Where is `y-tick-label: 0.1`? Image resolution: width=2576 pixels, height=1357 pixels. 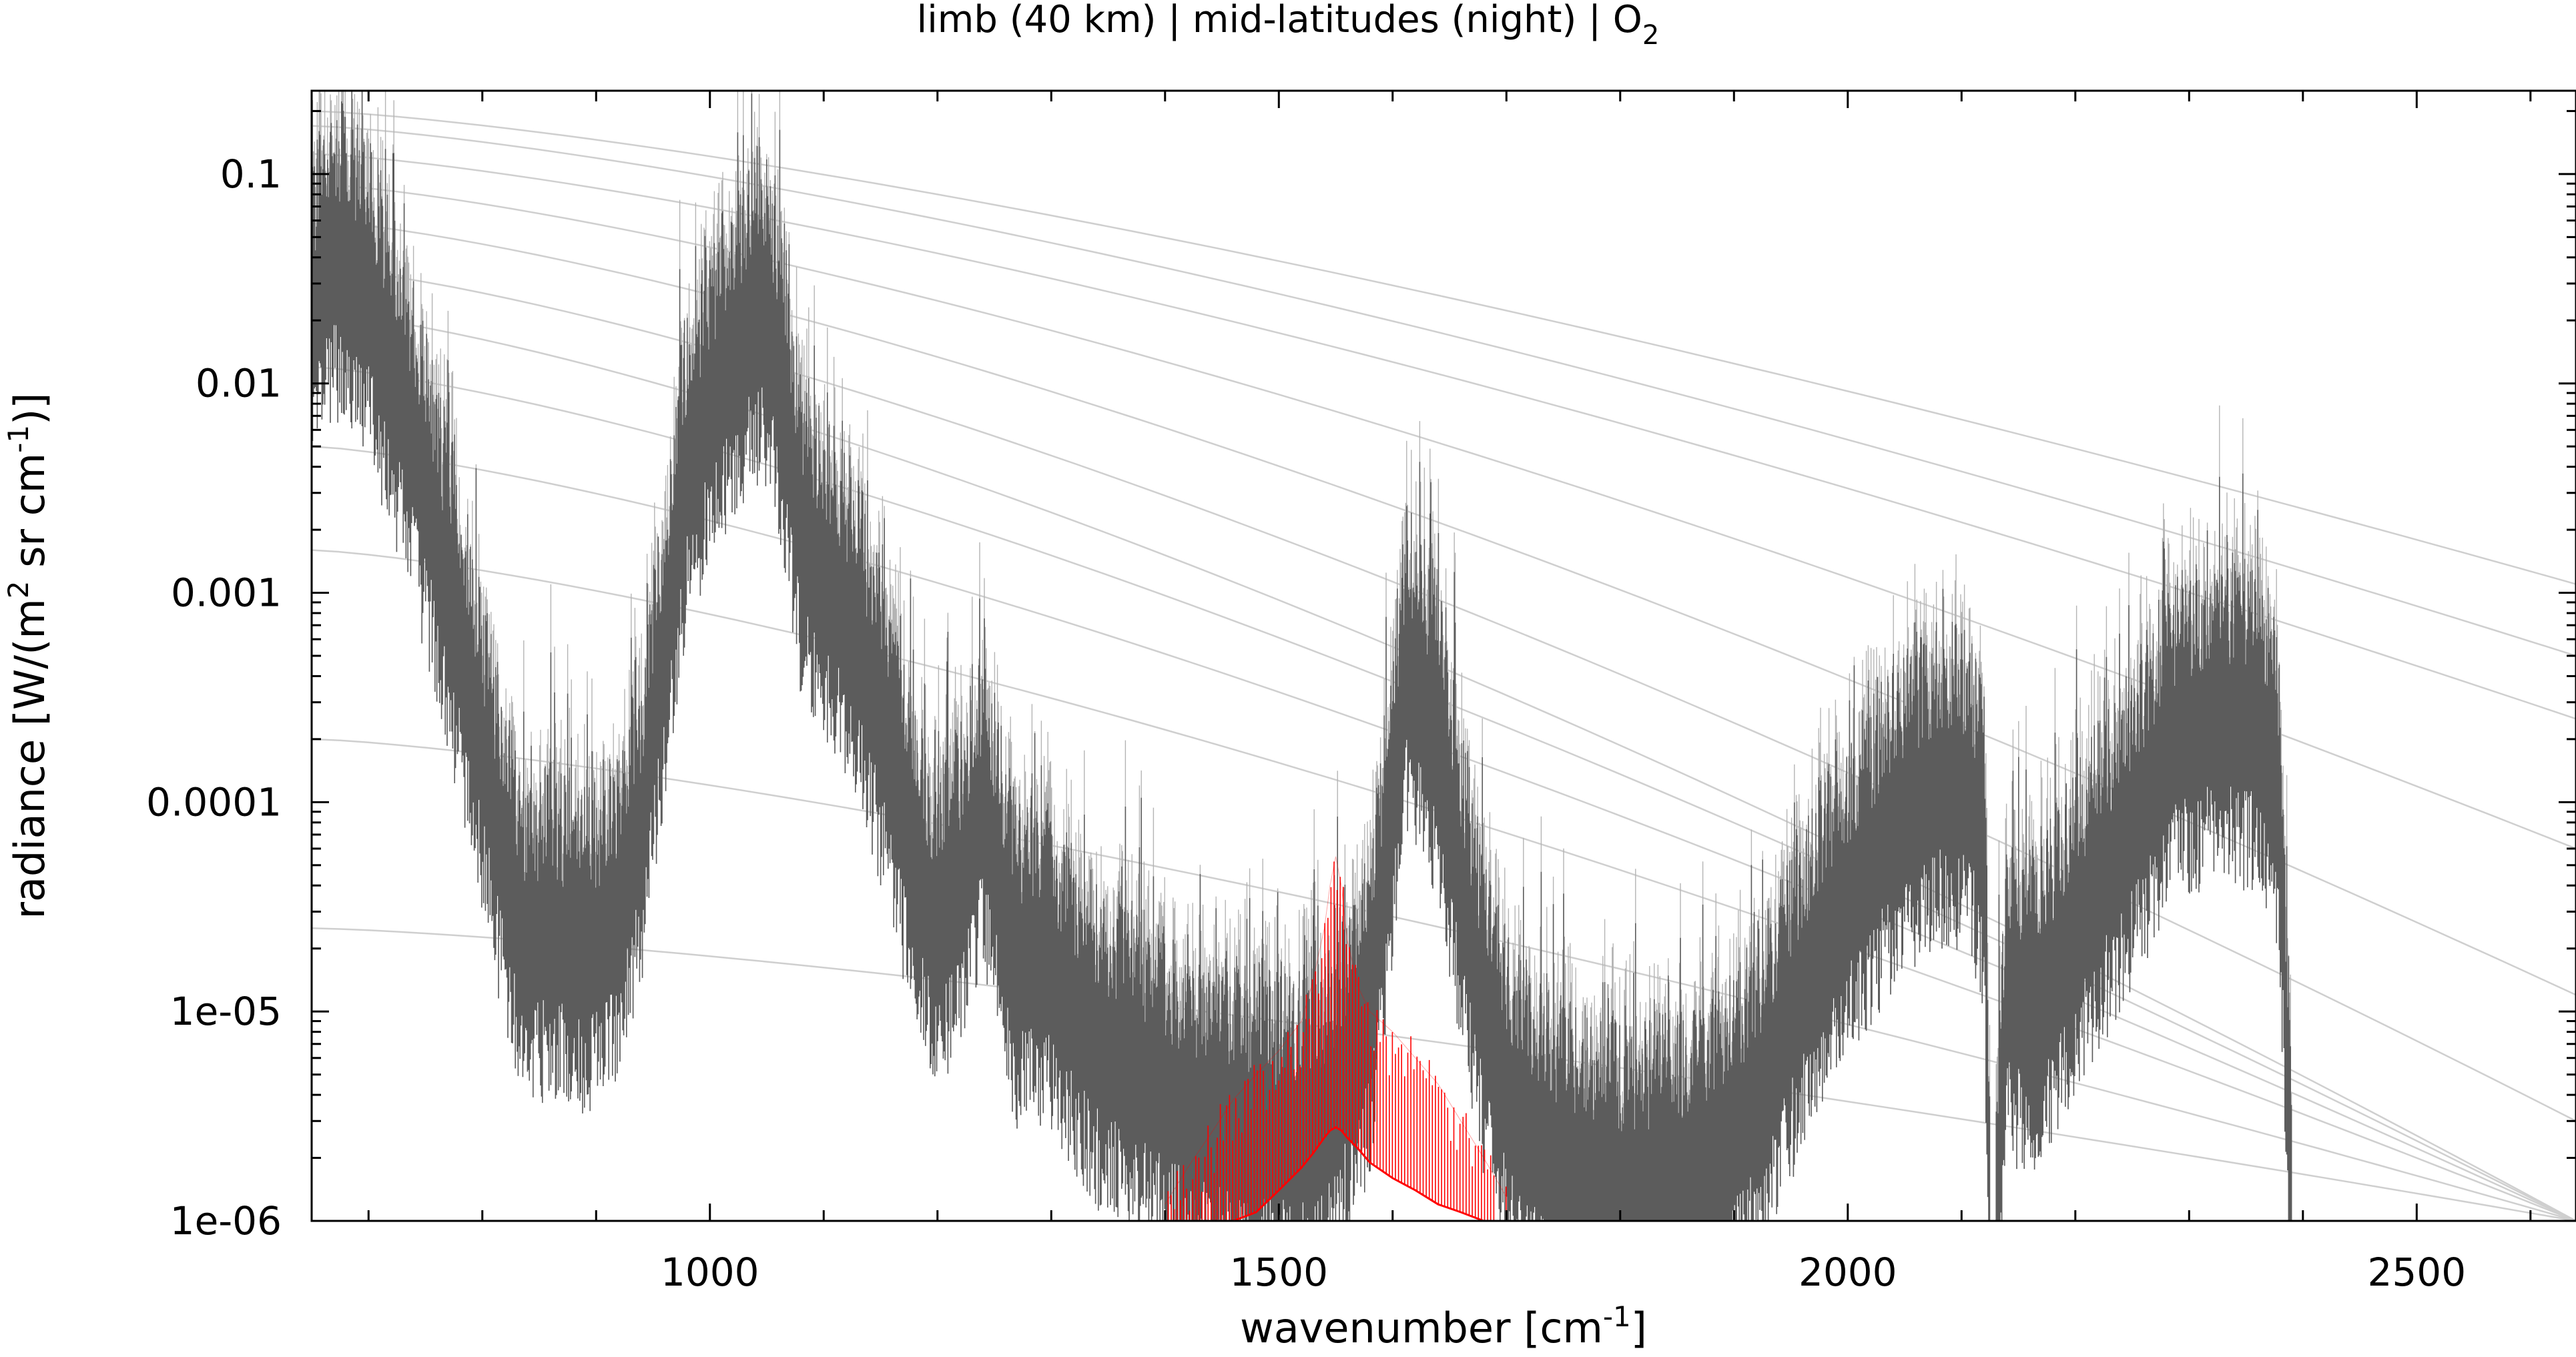
y-tick-label: 0.1 is located at coordinates (251, 174).